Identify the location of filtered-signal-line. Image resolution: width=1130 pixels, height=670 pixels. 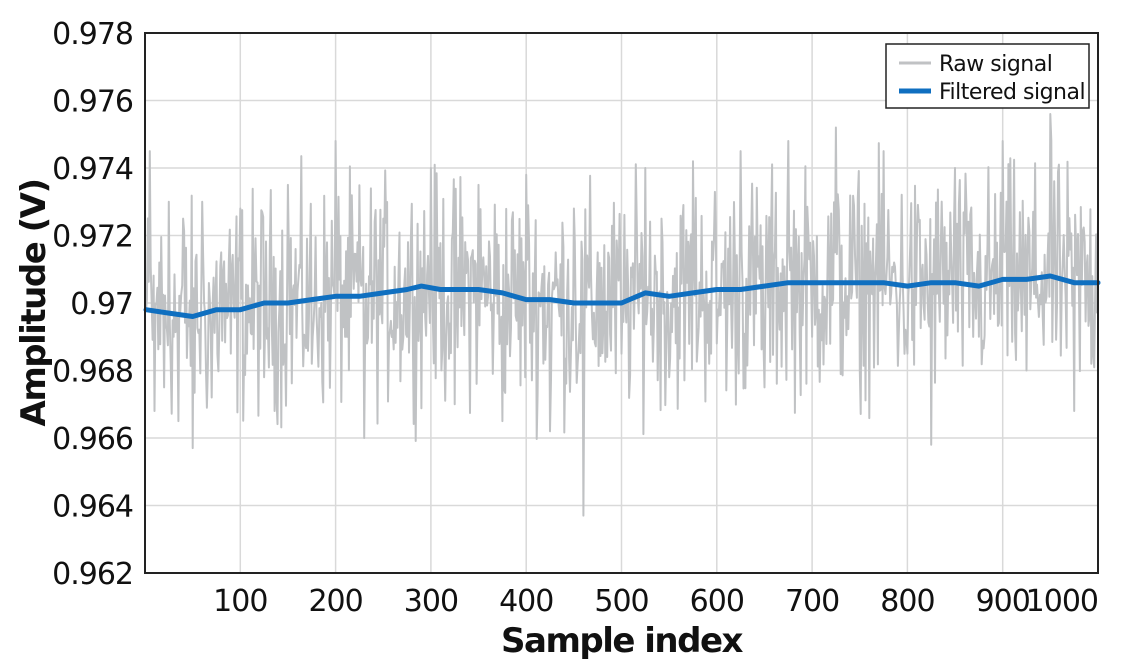
(622, 296).